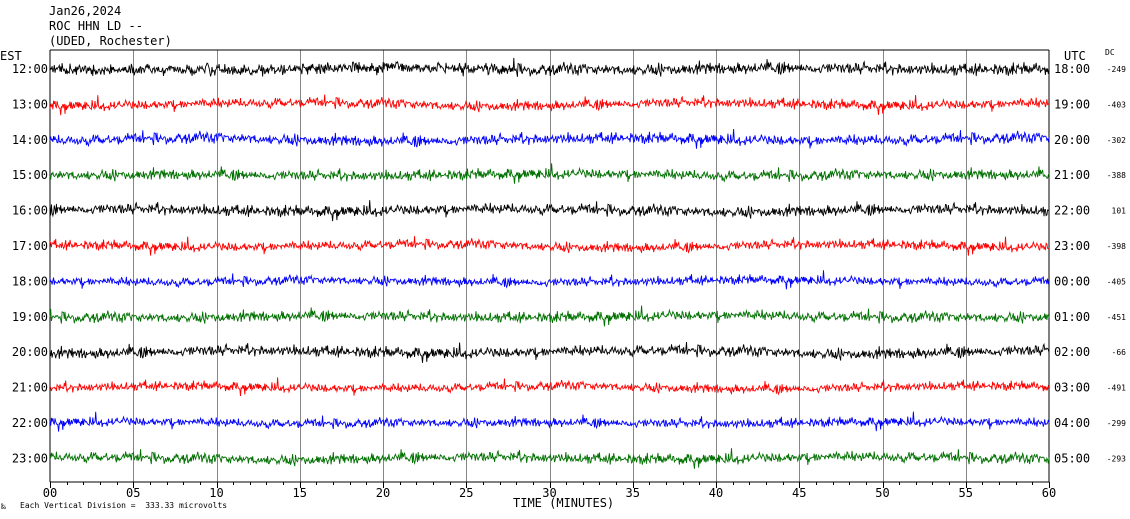  What do you see at coordinates (1116, 281) in the screenshot?
I see `dc-offset-label: -405` at bounding box center [1116, 281].